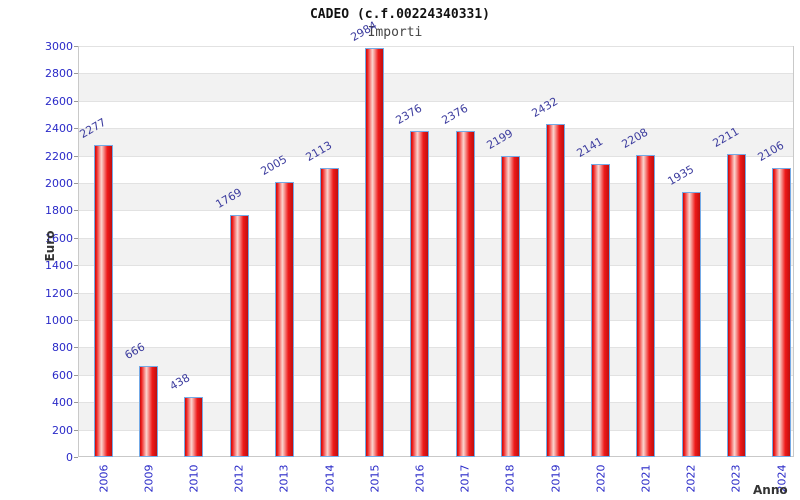 The height and width of the screenshot is (500, 800). Describe the element at coordinates (646, 478) in the screenshot. I see `x-tick-label: 2021` at that location.